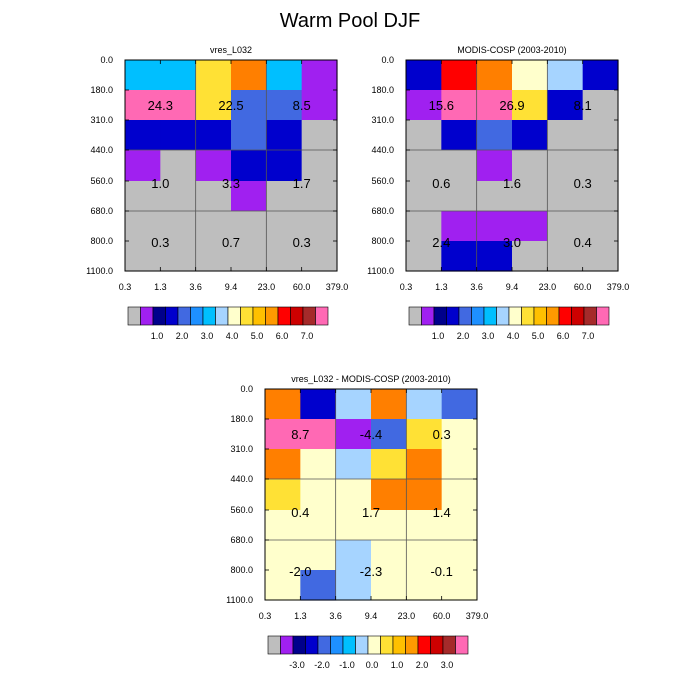 This screenshot has height=700, width=700. Describe the element at coordinates (300, 434) in the screenshot. I see `cell-value-label: 8.7` at that location.